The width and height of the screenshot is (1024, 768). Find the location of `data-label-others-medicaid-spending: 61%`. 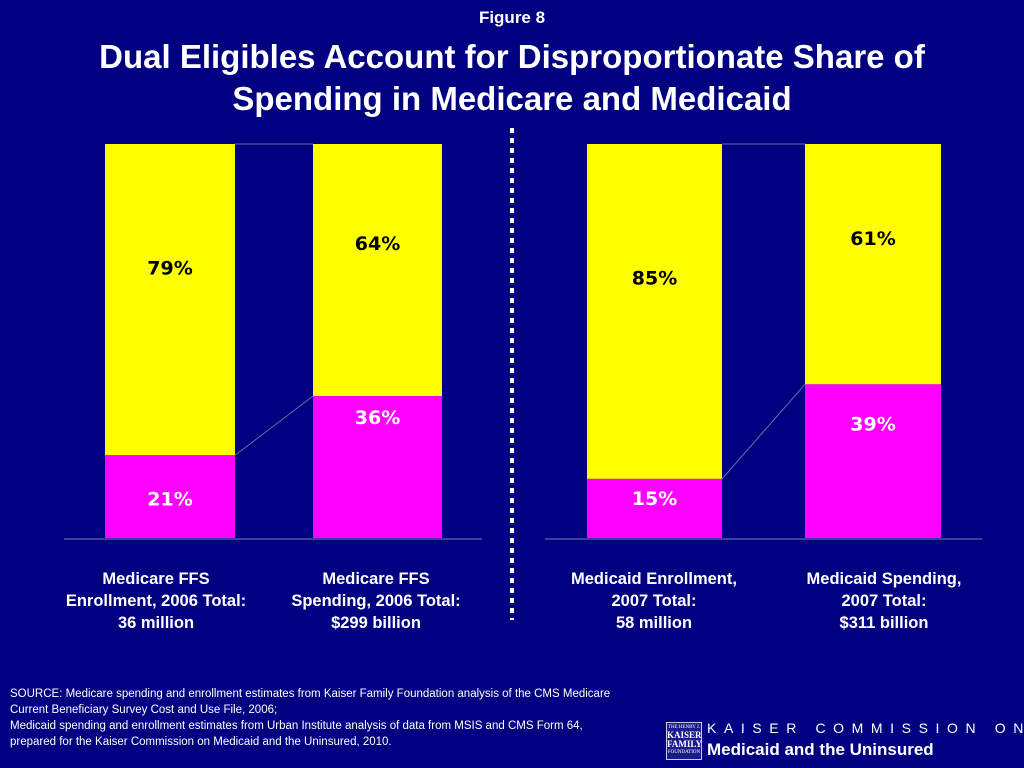

data-label-others-medicaid-spending: 61% is located at coordinates (872, 239).